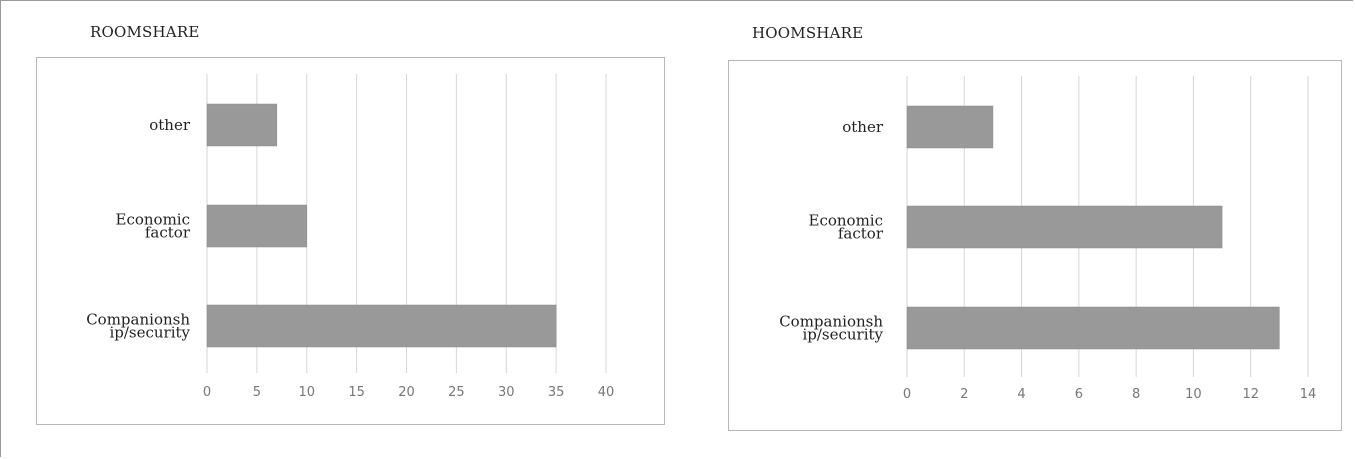 This screenshot has height=459, width=1355. What do you see at coordinates (1136, 394) in the screenshot?
I see `x-tick-label: 8` at bounding box center [1136, 394].